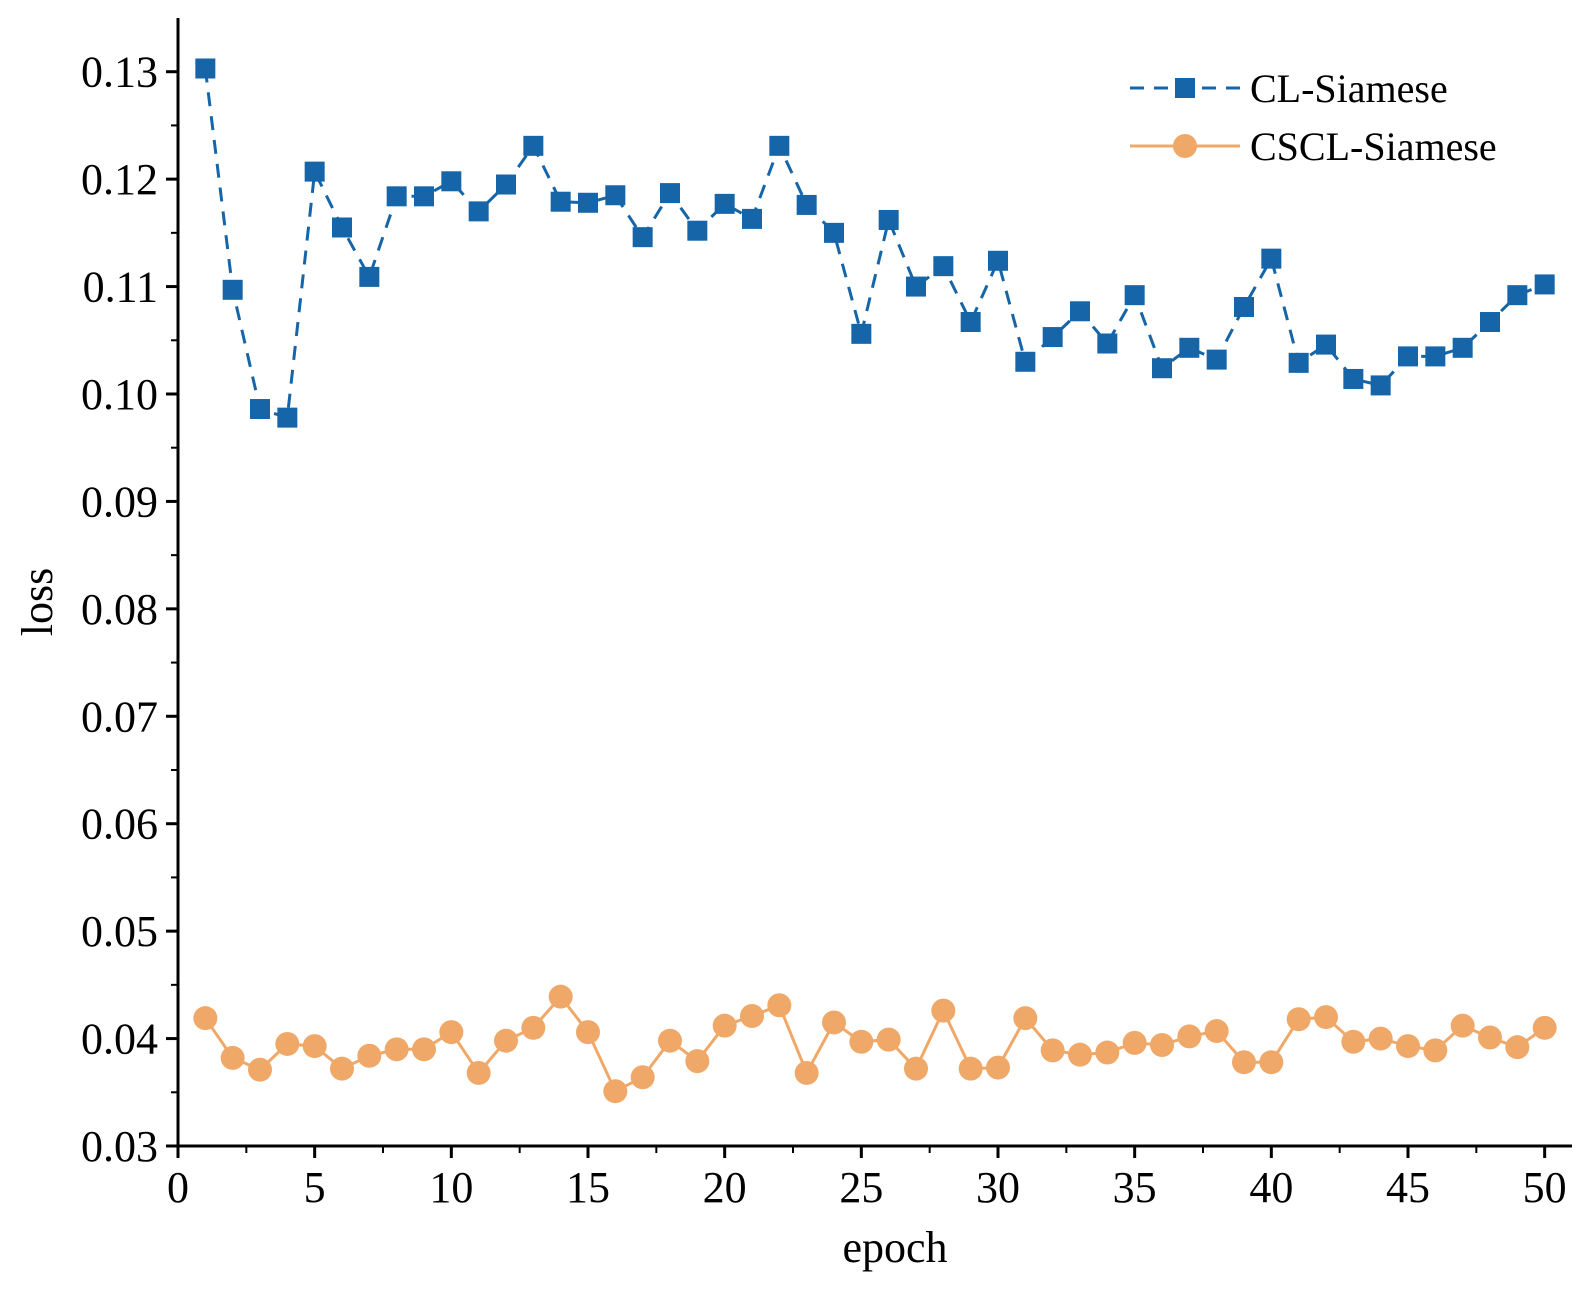  What do you see at coordinates (451, 1187) in the screenshot?
I see `x-tick-label: 10` at bounding box center [451, 1187].